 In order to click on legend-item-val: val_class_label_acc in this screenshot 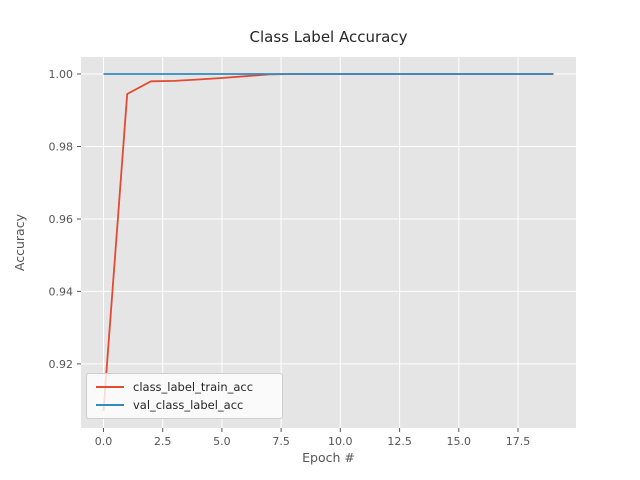, I will do `click(184, 405)`.